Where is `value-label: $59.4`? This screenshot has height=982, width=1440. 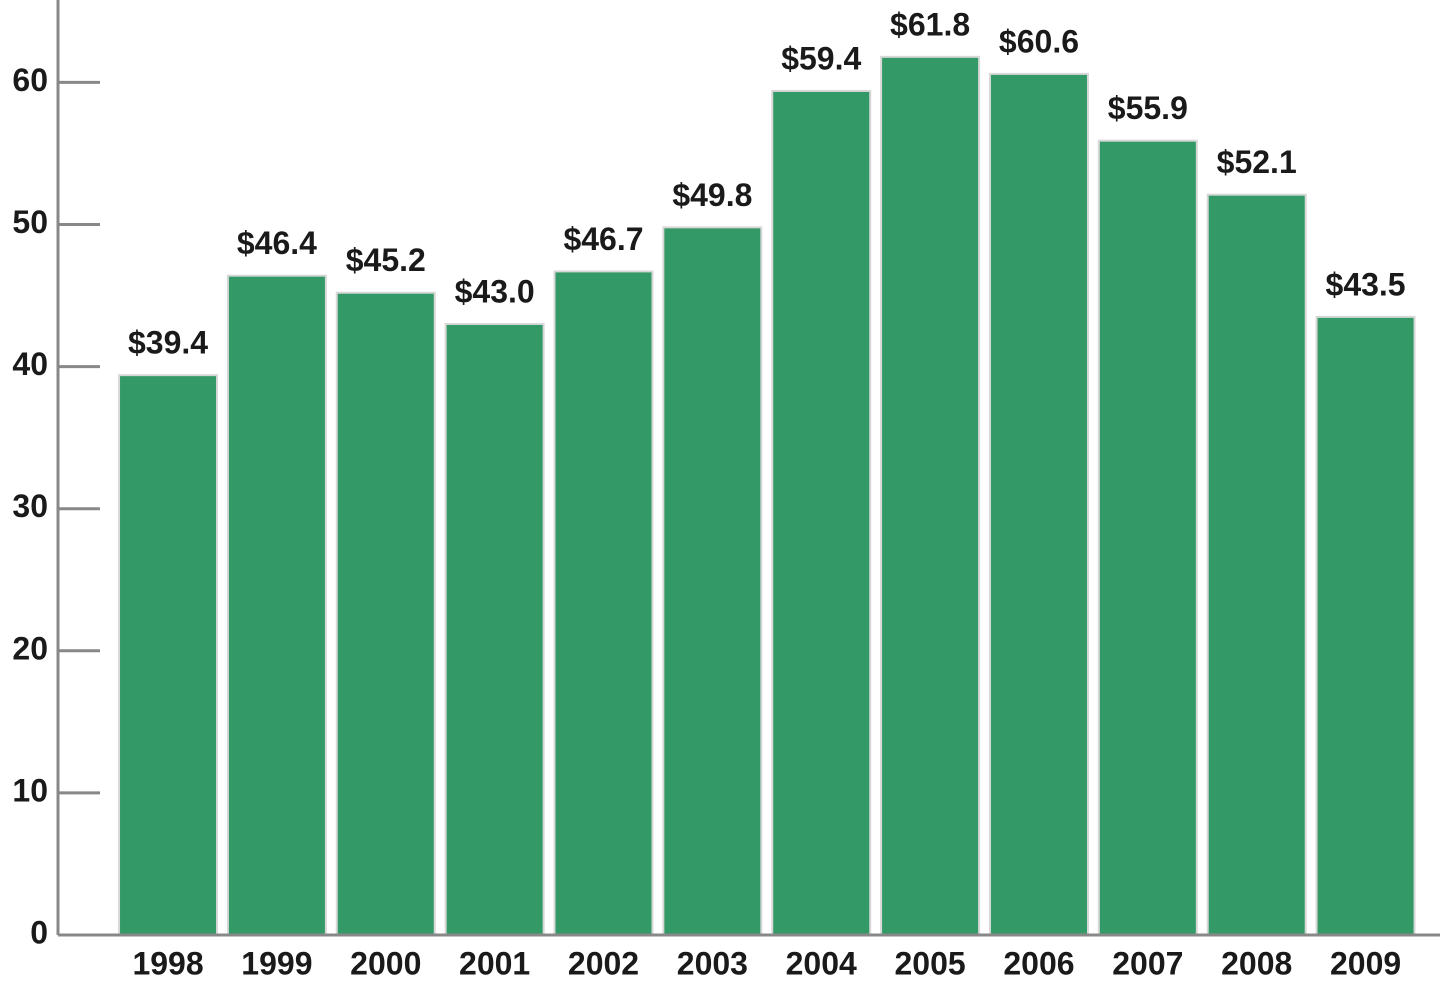 value-label: $59.4 is located at coordinates (821, 58).